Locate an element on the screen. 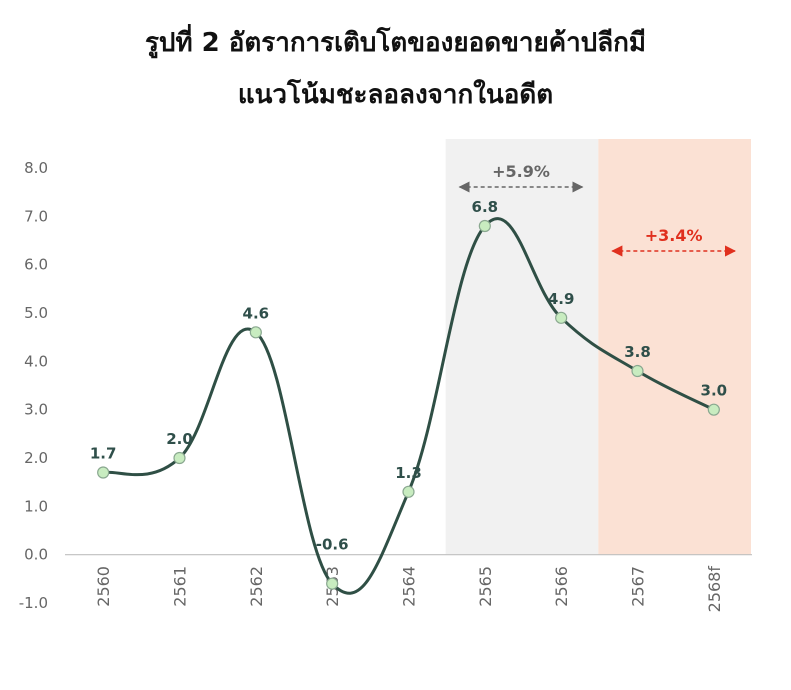 This screenshot has height=690, width=791. annotation-label-1: +5.9% is located at coordinates (521, 171).